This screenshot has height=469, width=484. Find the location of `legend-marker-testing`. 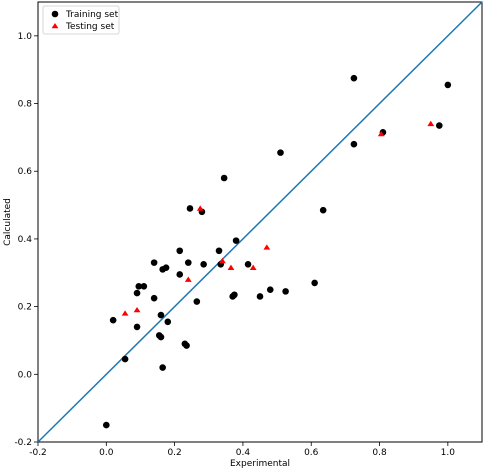

legend-marker-testing is located at coordinates (55, 25).